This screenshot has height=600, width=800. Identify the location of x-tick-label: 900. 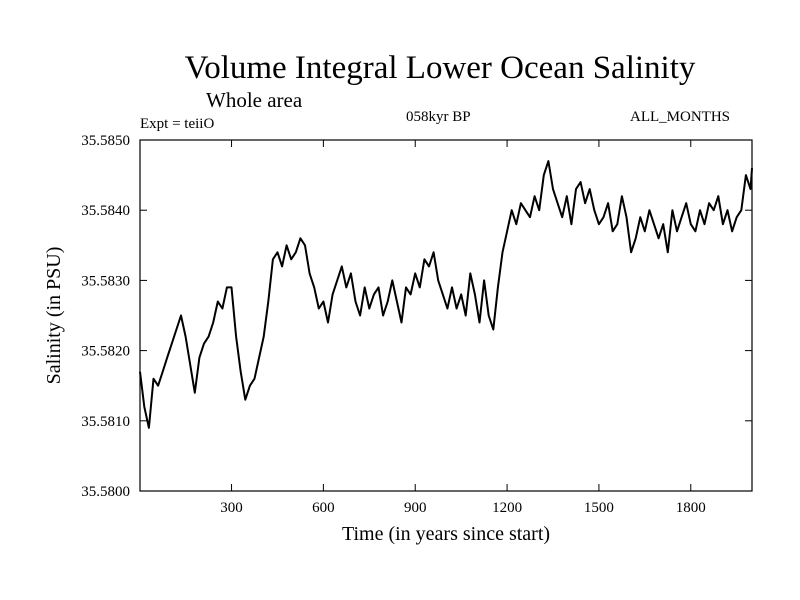
(415, 508).